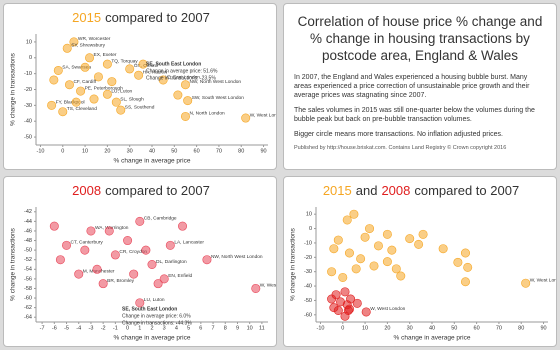 This screenshot has height=350, width=560. What do you see at coordinates (28, 289) in the screenshot?
I see `y-tick-label: -58` at bounding box center [28, 289].